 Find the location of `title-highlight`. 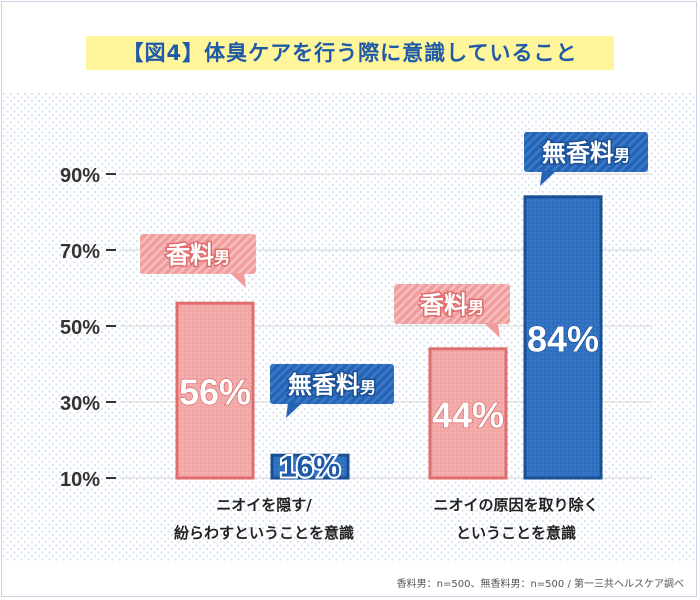

title-highlight is located at coordinates (350, 53).